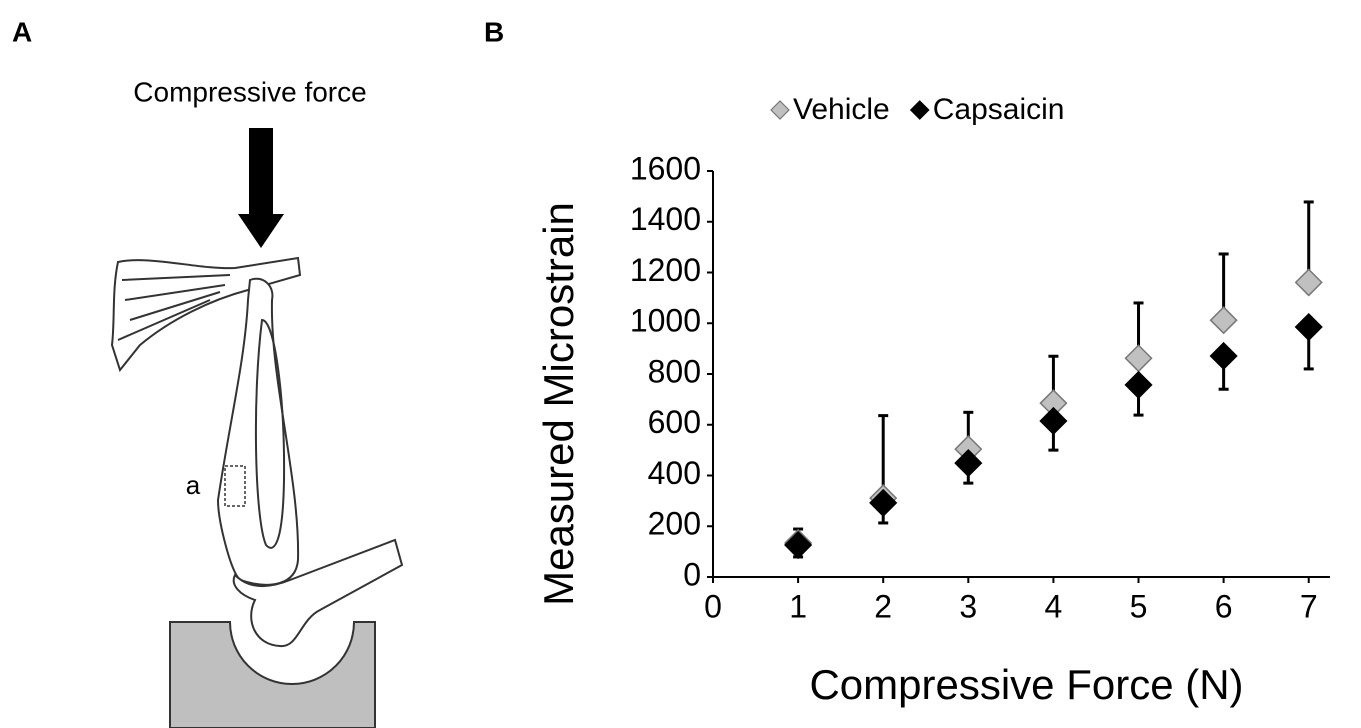 The height and width of the screenshot is (728, 1361). What do you see at coordinates (674, 524) in the screenshot?
I see `y-tick-label: 200` at bounding box center [674, 524].